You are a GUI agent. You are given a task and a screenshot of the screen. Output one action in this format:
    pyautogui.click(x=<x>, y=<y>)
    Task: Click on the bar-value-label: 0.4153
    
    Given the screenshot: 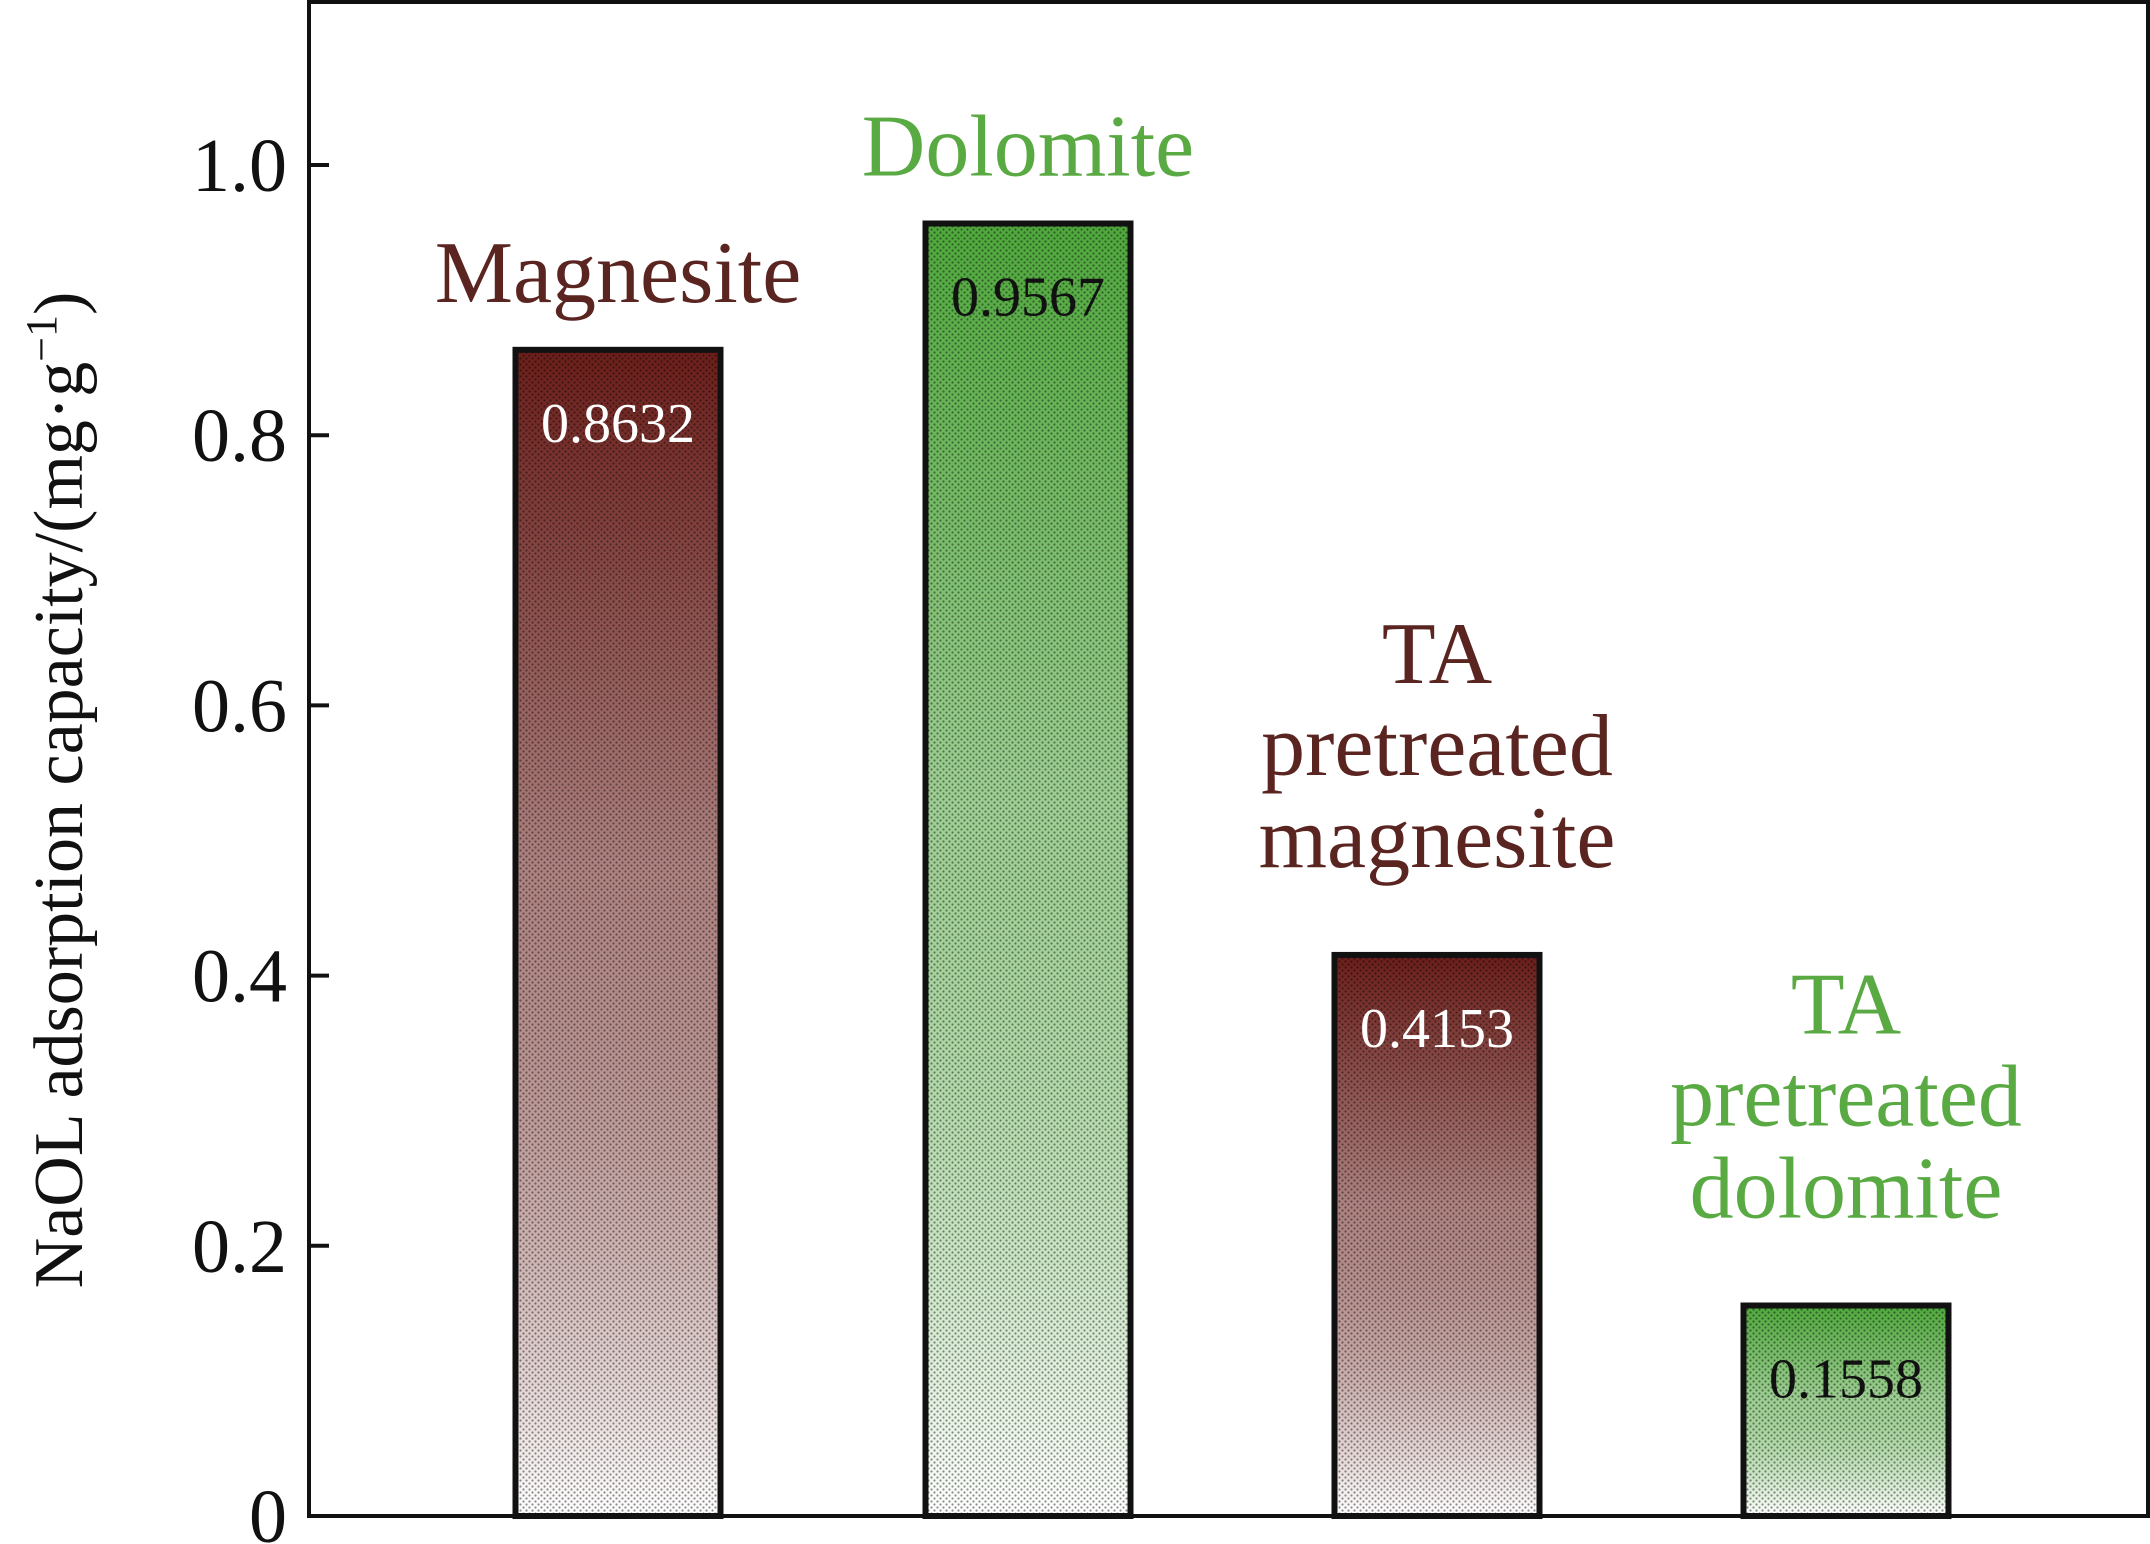 What is the action you would take?
    pyautogui.click(x=1437, y=1029)
    